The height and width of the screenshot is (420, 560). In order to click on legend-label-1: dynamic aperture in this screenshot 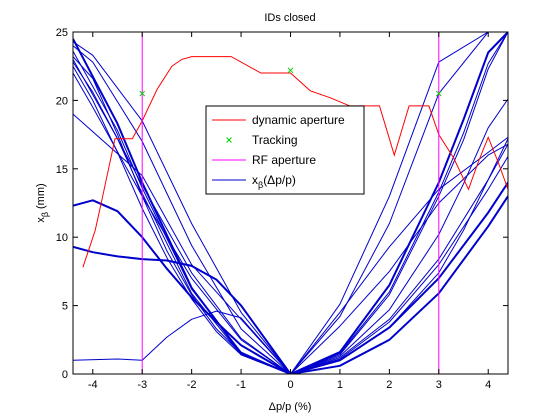, I will do `click(298, 120)`.